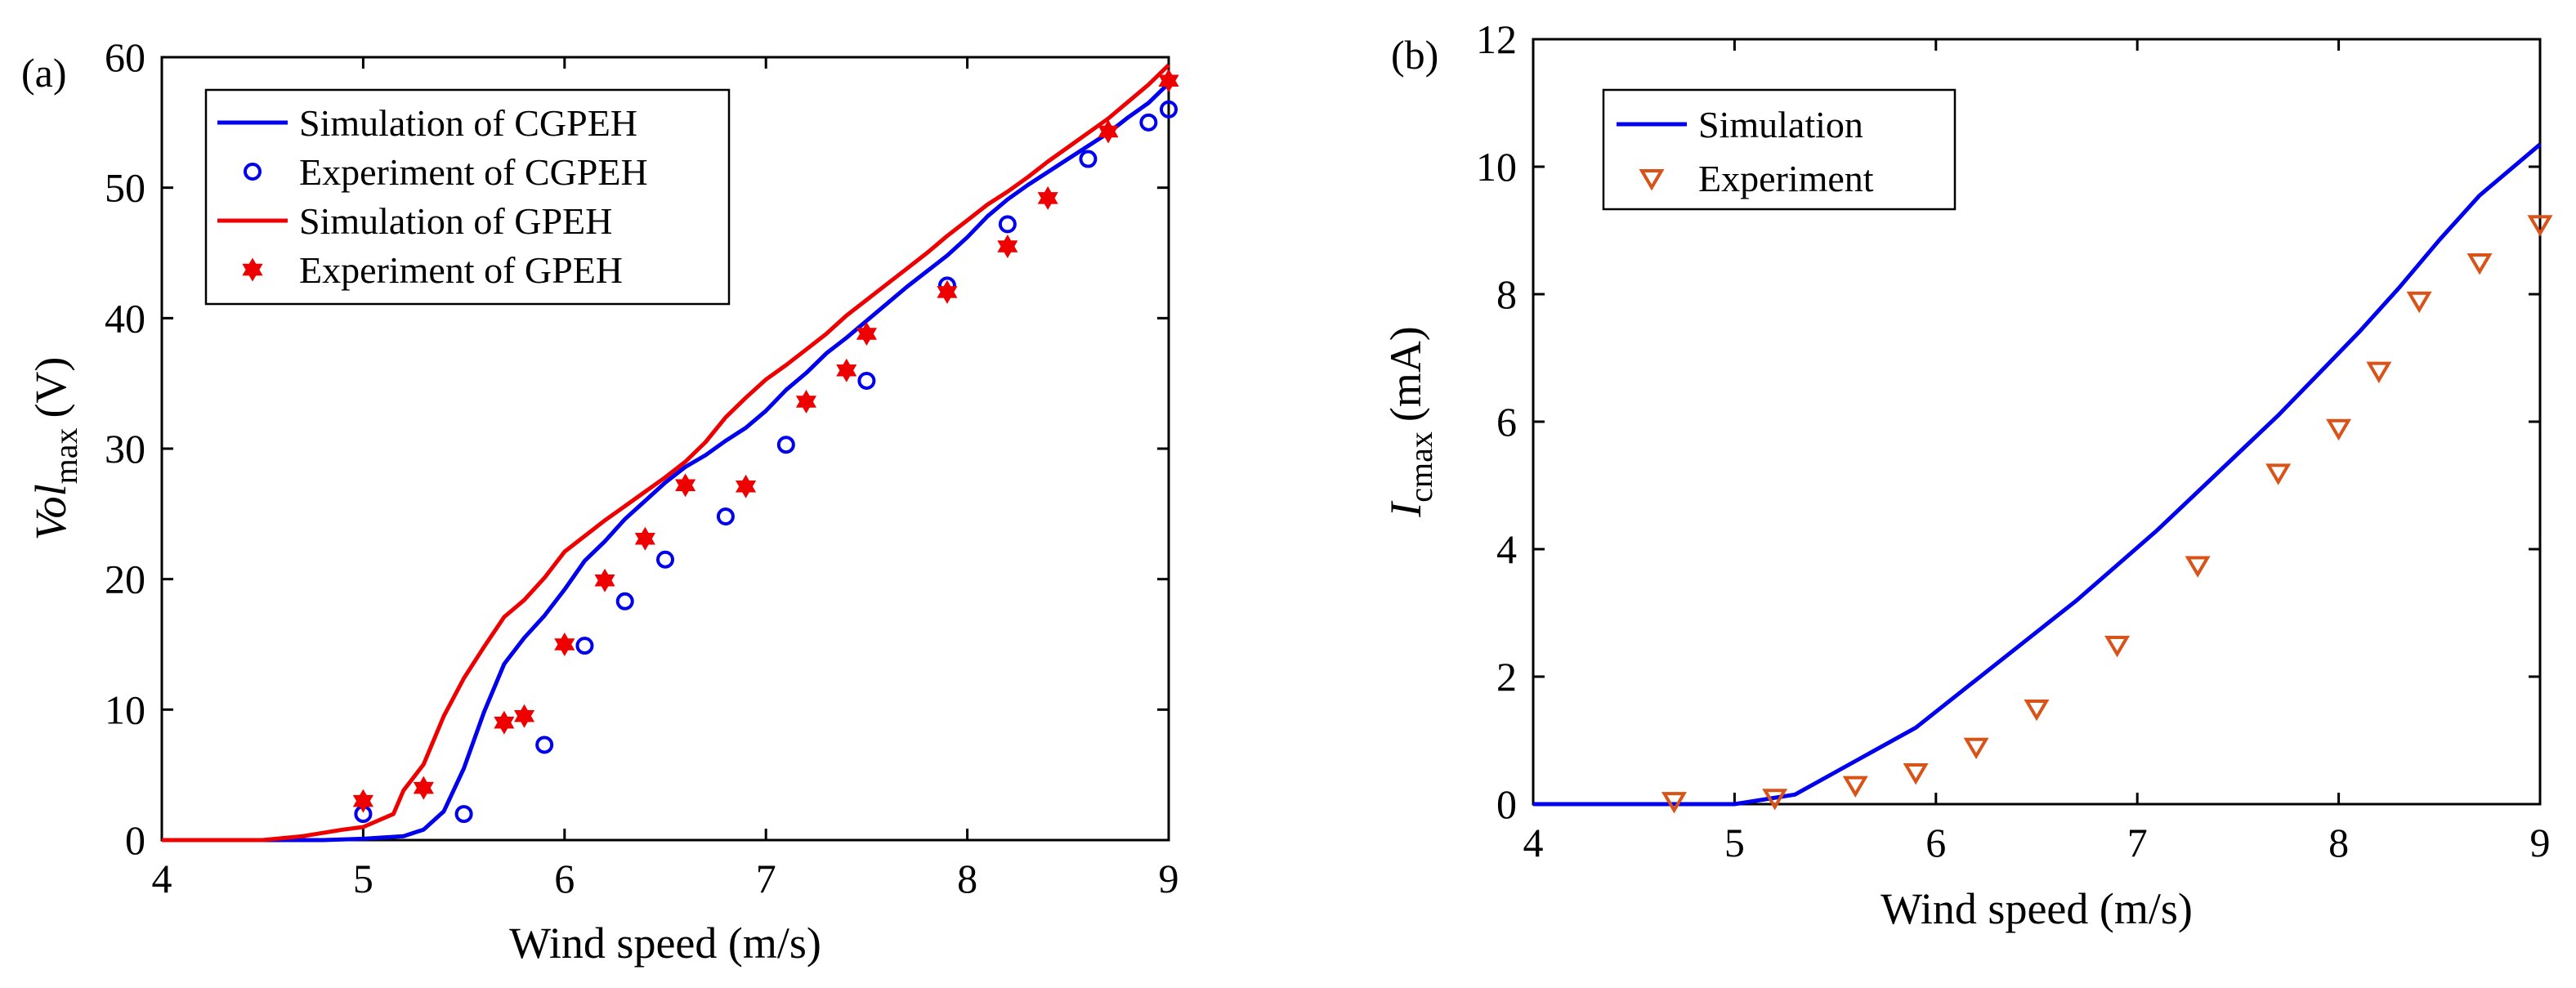  I want to click on chart-a-ylabel-main: Vol, so click(50, 512).